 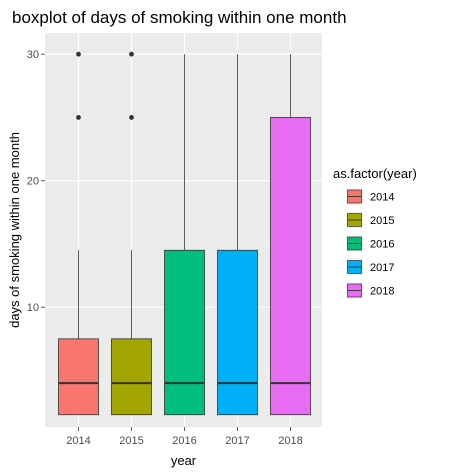 What do you see at coordinates (237, 441) in the screenshot?
I see `x-tick-label: 2017` at bounding box center [237, 441].